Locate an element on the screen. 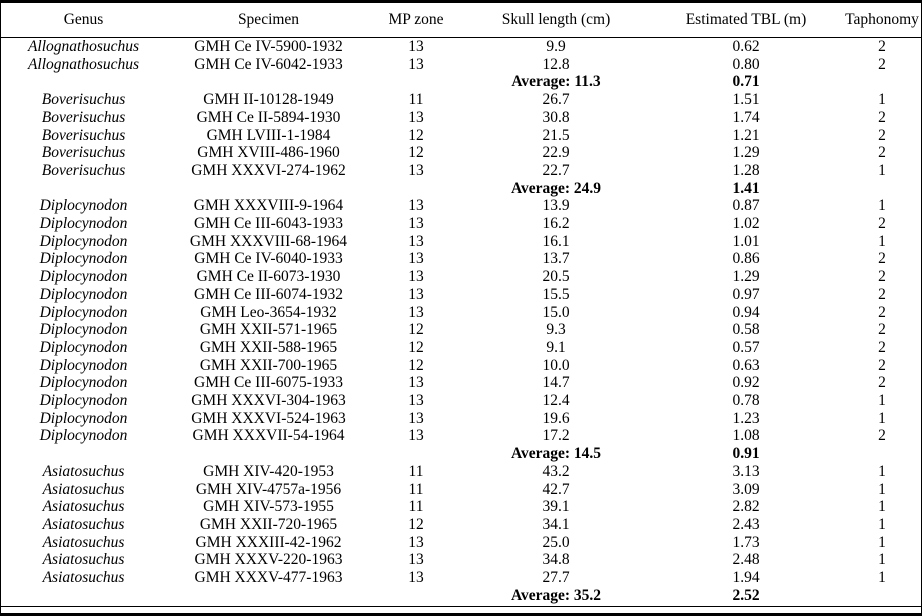  estimated-tbl-cell: 1.74 is located at coordinates (746, 117).